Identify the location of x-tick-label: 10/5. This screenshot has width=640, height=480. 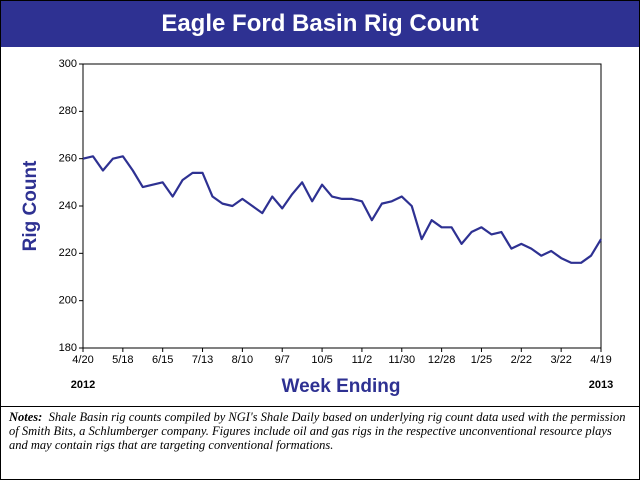
(321, 360).